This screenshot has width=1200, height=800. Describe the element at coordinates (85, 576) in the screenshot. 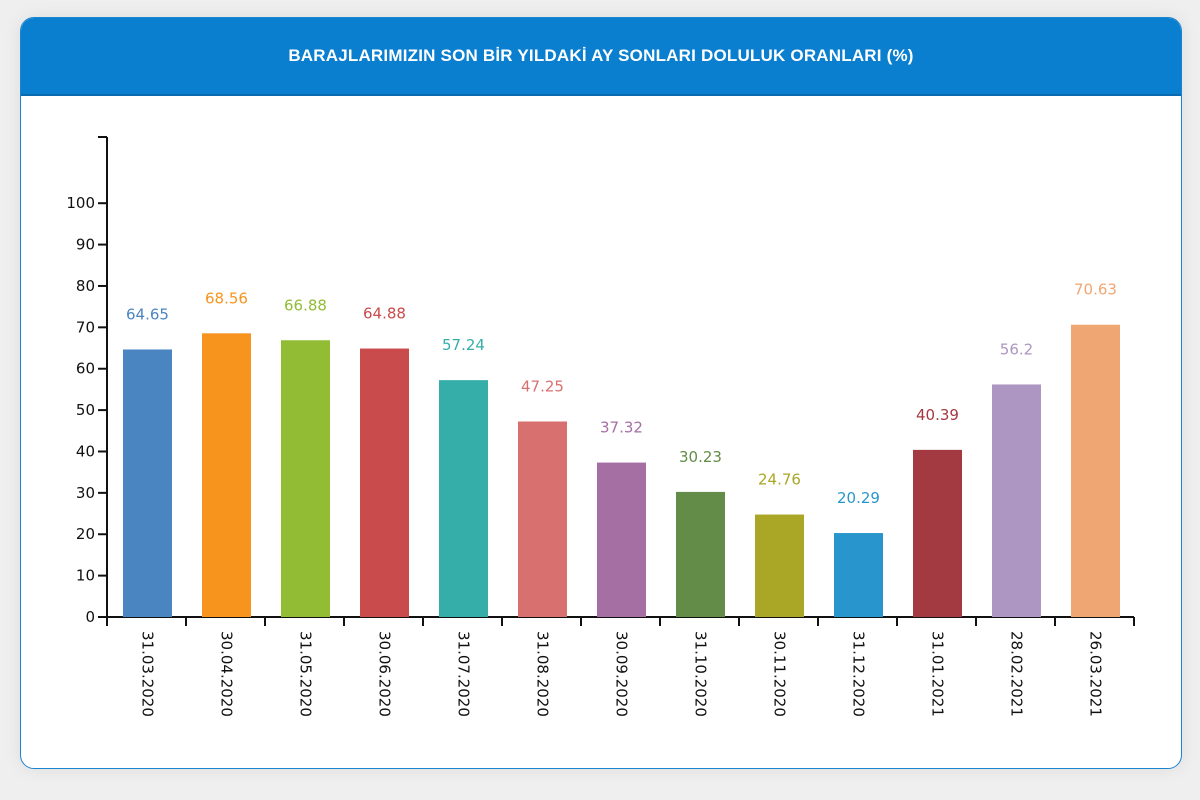

I see `y-tick-label: 10` at that location.